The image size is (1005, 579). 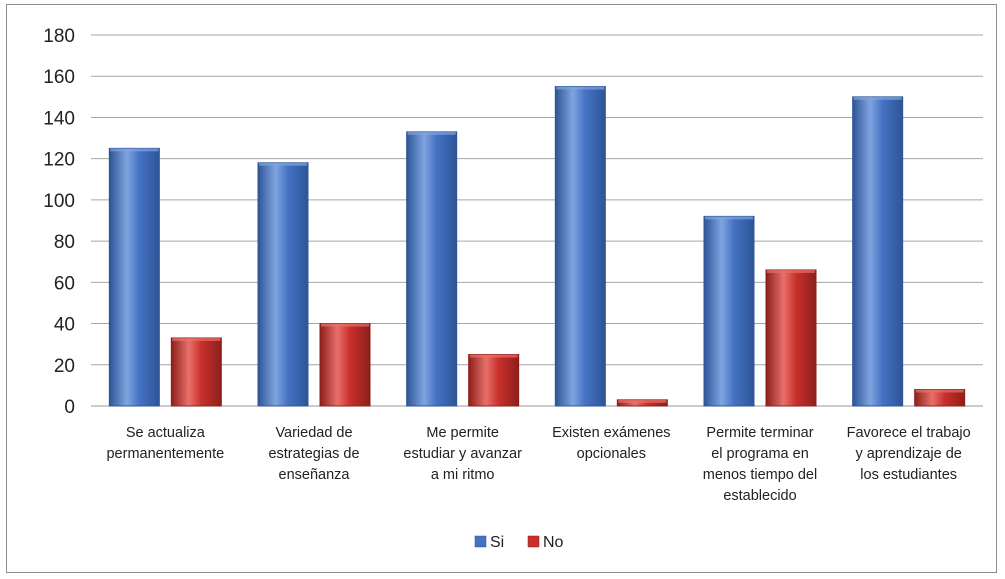 I want to click on y-tick-label: 0, so click(x=69, y=407).